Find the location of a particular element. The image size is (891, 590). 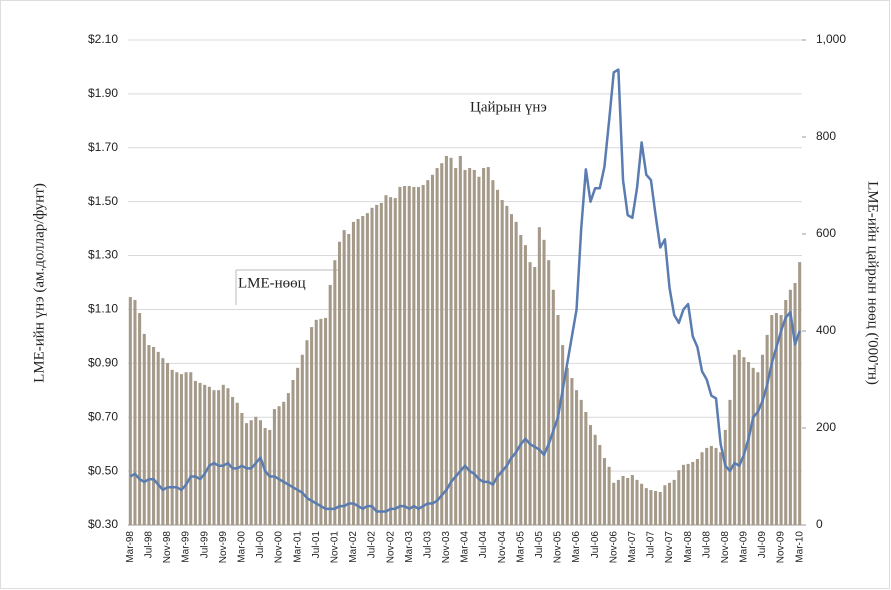

y2-axis-label: LME-ийн цайрын нөөц ('000'тн) is located at coordinates (873, 283).